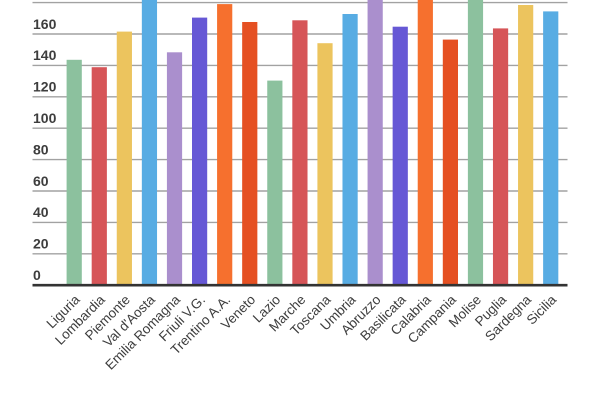 The image size is (600, 400). What do you see at coordinates (41, 212) in the screenshot?
I see `svg-text: 40` at bounding box center [41, 212].